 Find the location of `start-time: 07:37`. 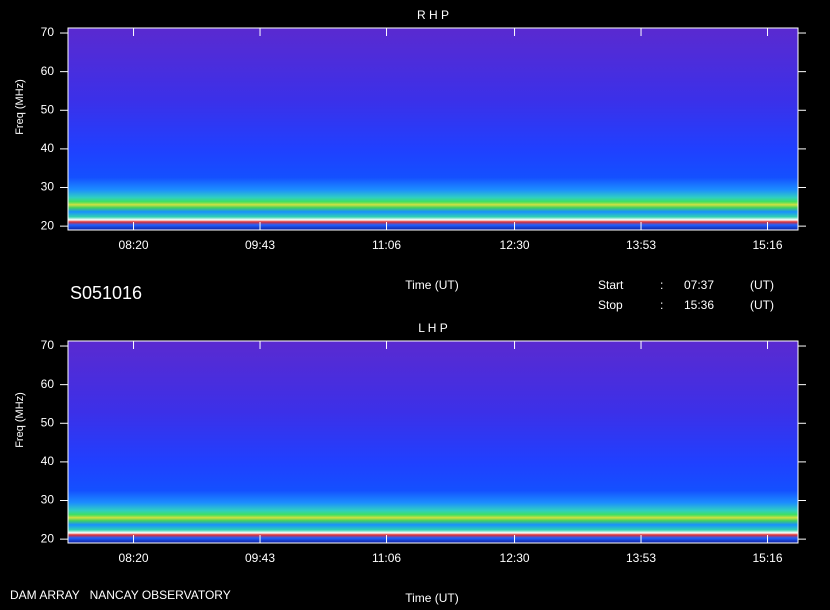

start-time: 07:37 is located at coordinates (699, 285).